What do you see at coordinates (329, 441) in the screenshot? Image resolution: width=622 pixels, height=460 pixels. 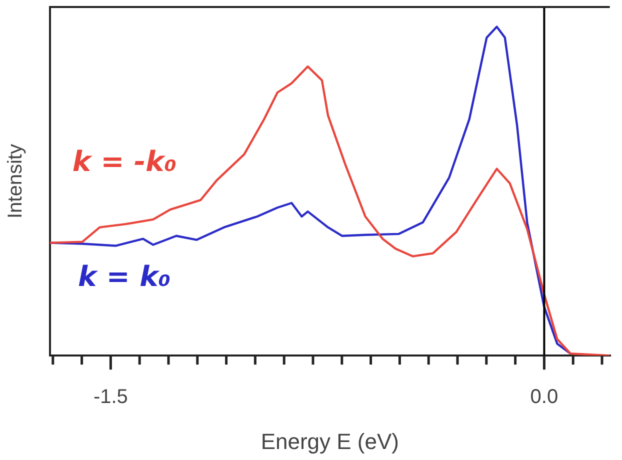 I see `x-axis-title: Energy E (eV)` at bounding box center [329, 441].